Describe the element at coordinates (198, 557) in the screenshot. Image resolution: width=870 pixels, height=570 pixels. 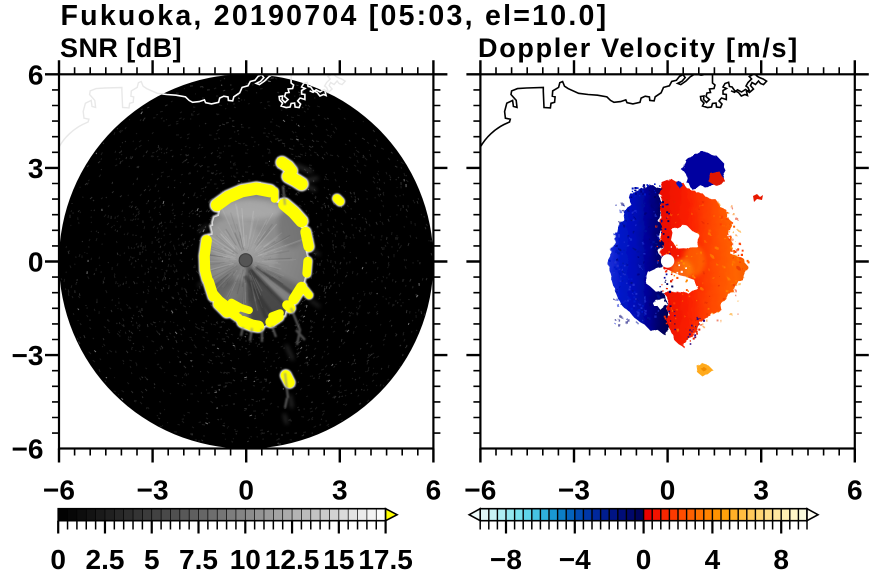
I see `svg-text: 7.5` at that location.